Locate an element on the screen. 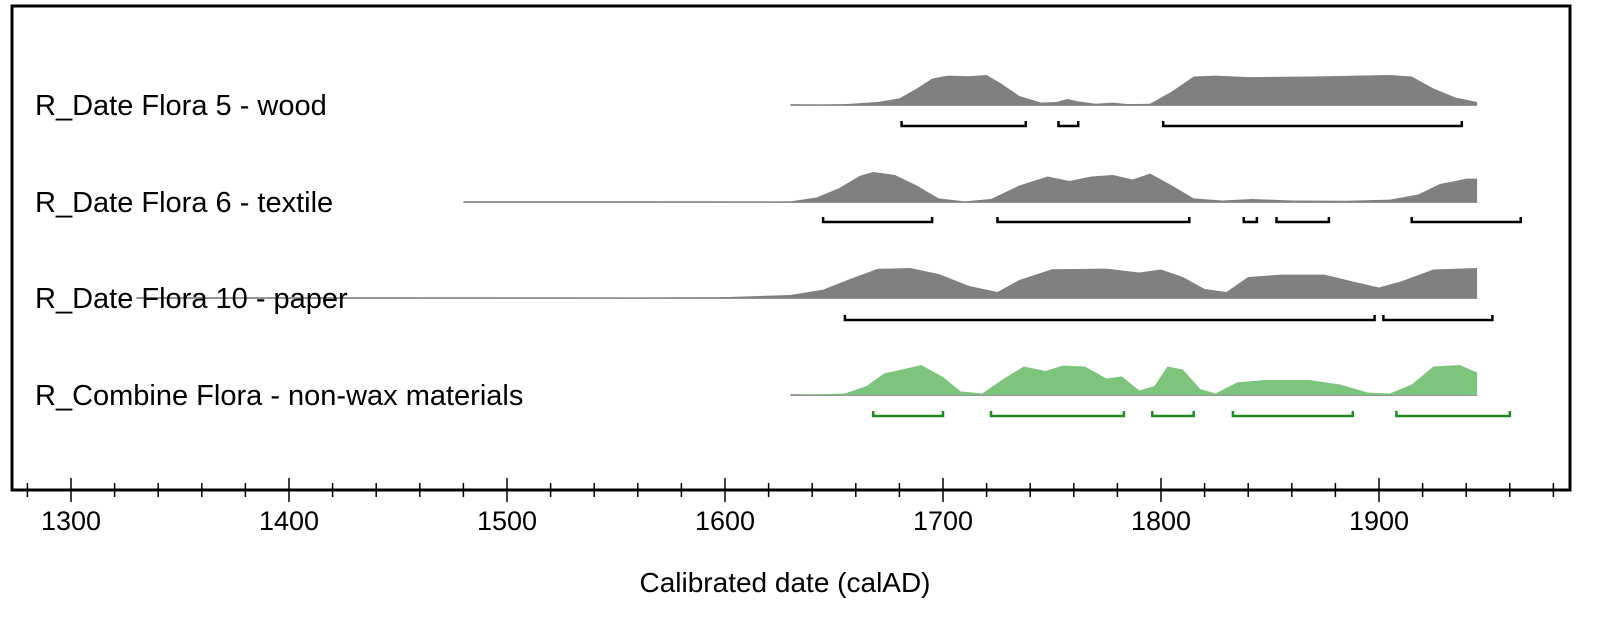  x-tick-label: 1800 is located at coordinates (1161, 521).